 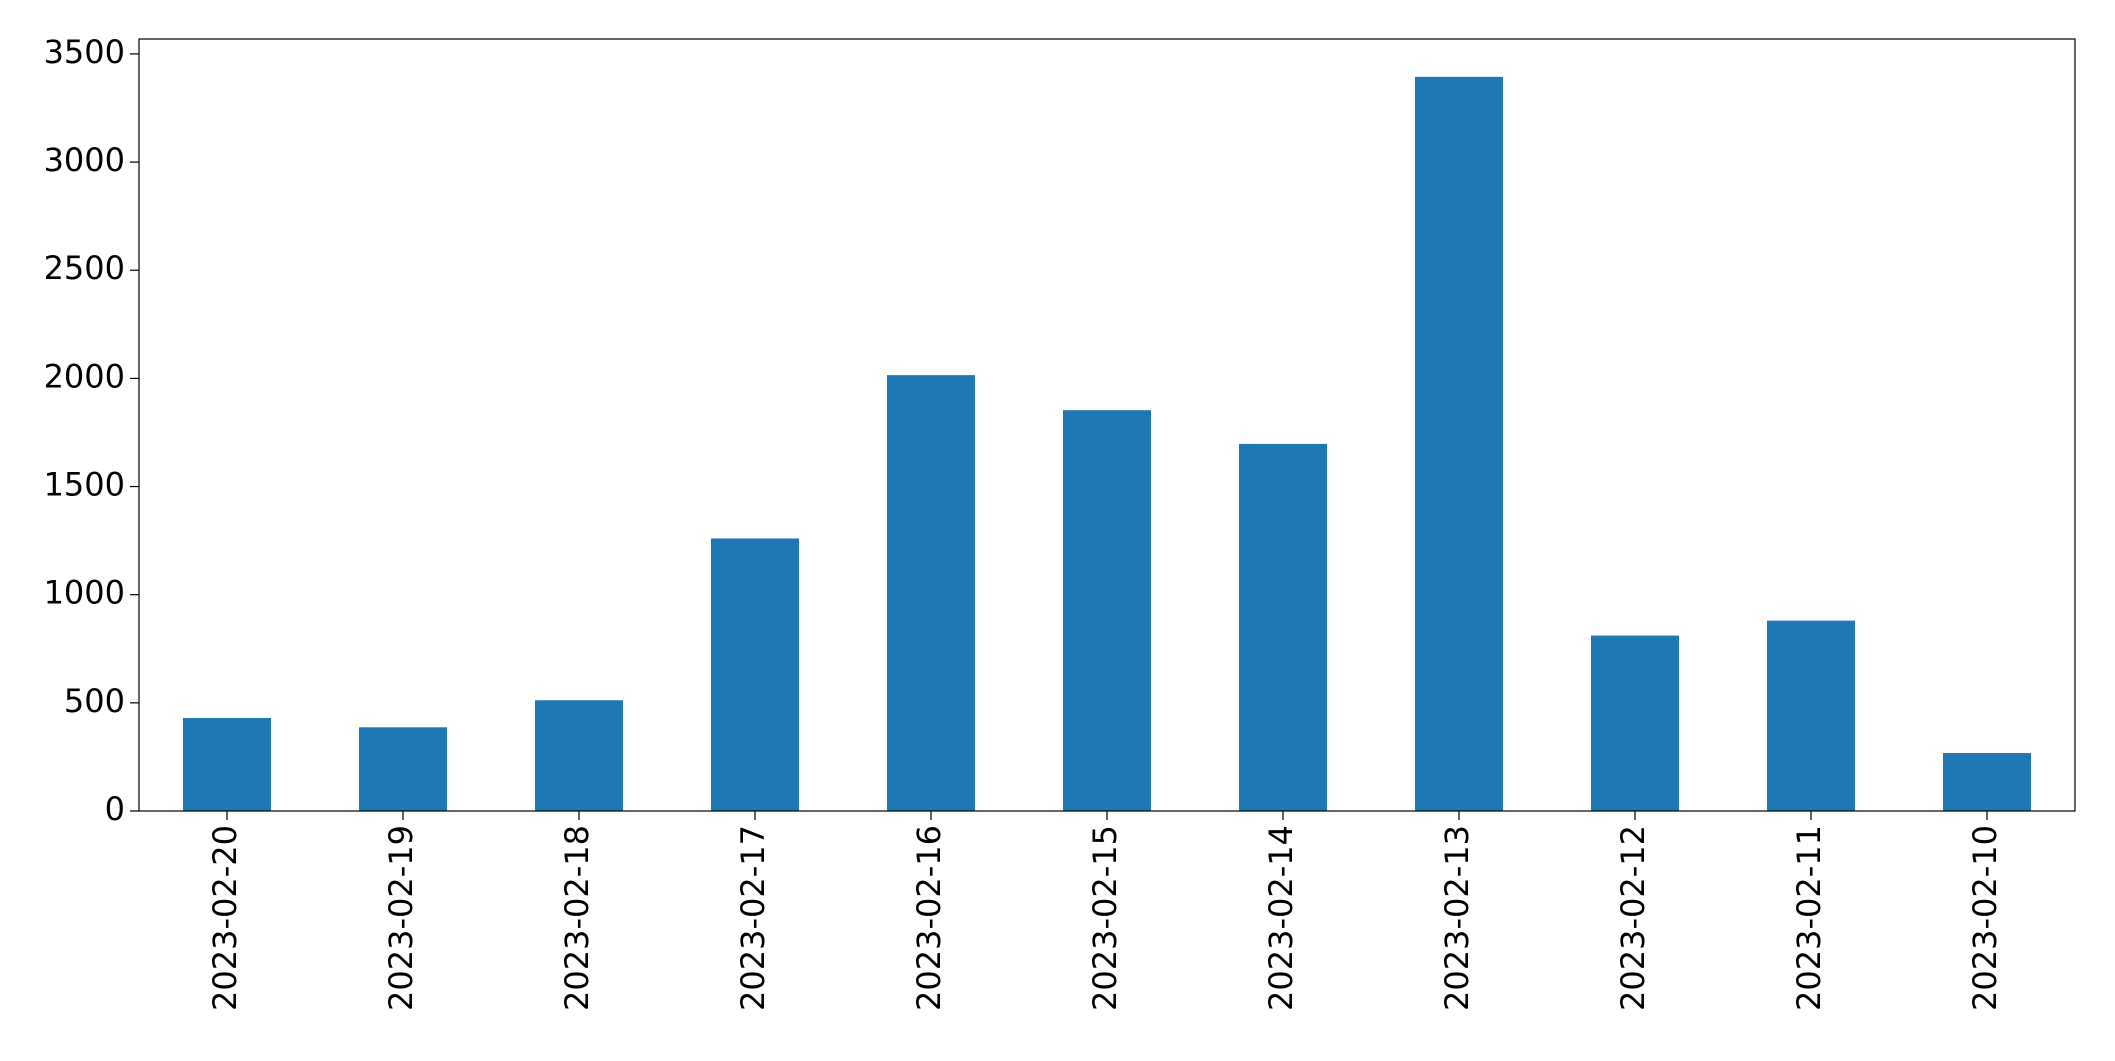 I want to click on x-tick-label: 2023-02-13, so click(x=1457, y=918).